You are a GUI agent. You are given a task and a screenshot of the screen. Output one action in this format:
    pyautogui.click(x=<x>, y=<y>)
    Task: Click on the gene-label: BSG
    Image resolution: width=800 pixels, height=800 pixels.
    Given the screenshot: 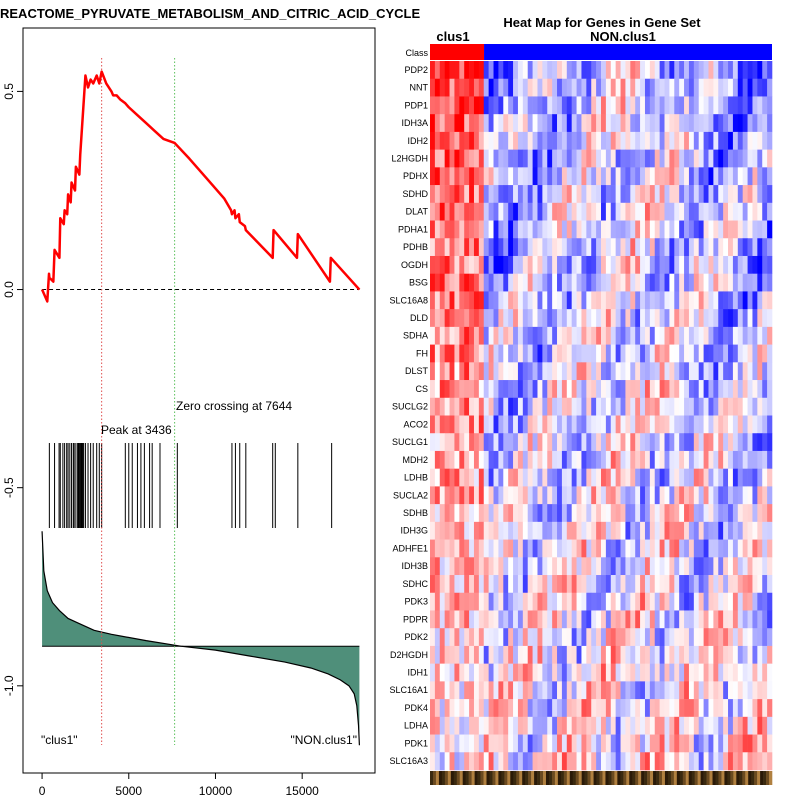 What is the action you would take?
    pyautogui.click(x=418, y=283)
    